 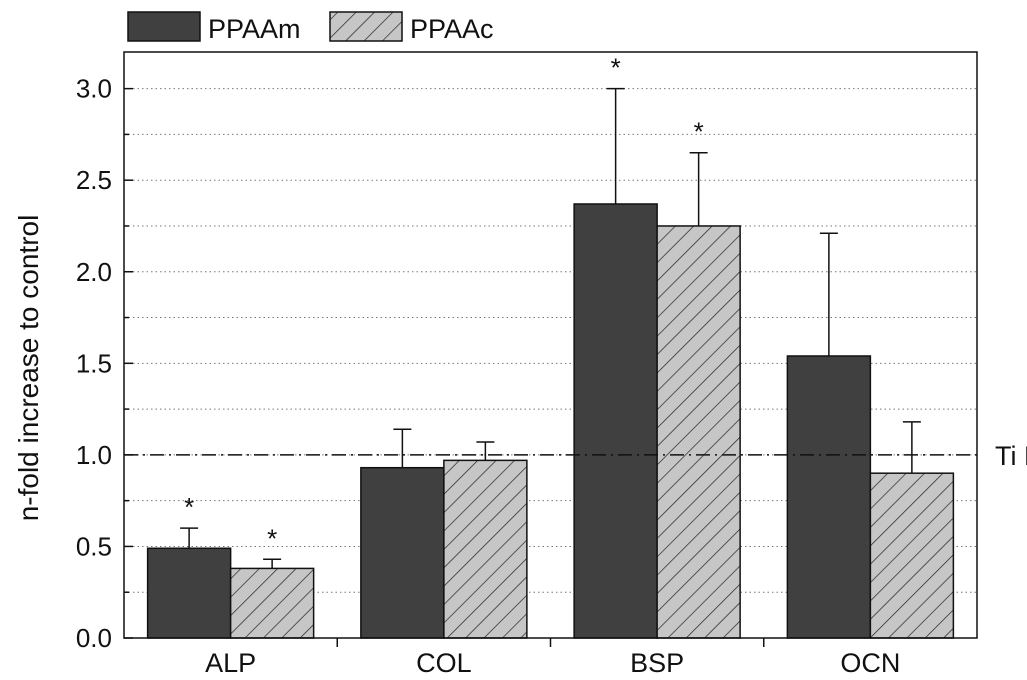 I want to click on y-tick-label-0: 0.0, so click(x=94, y=638).